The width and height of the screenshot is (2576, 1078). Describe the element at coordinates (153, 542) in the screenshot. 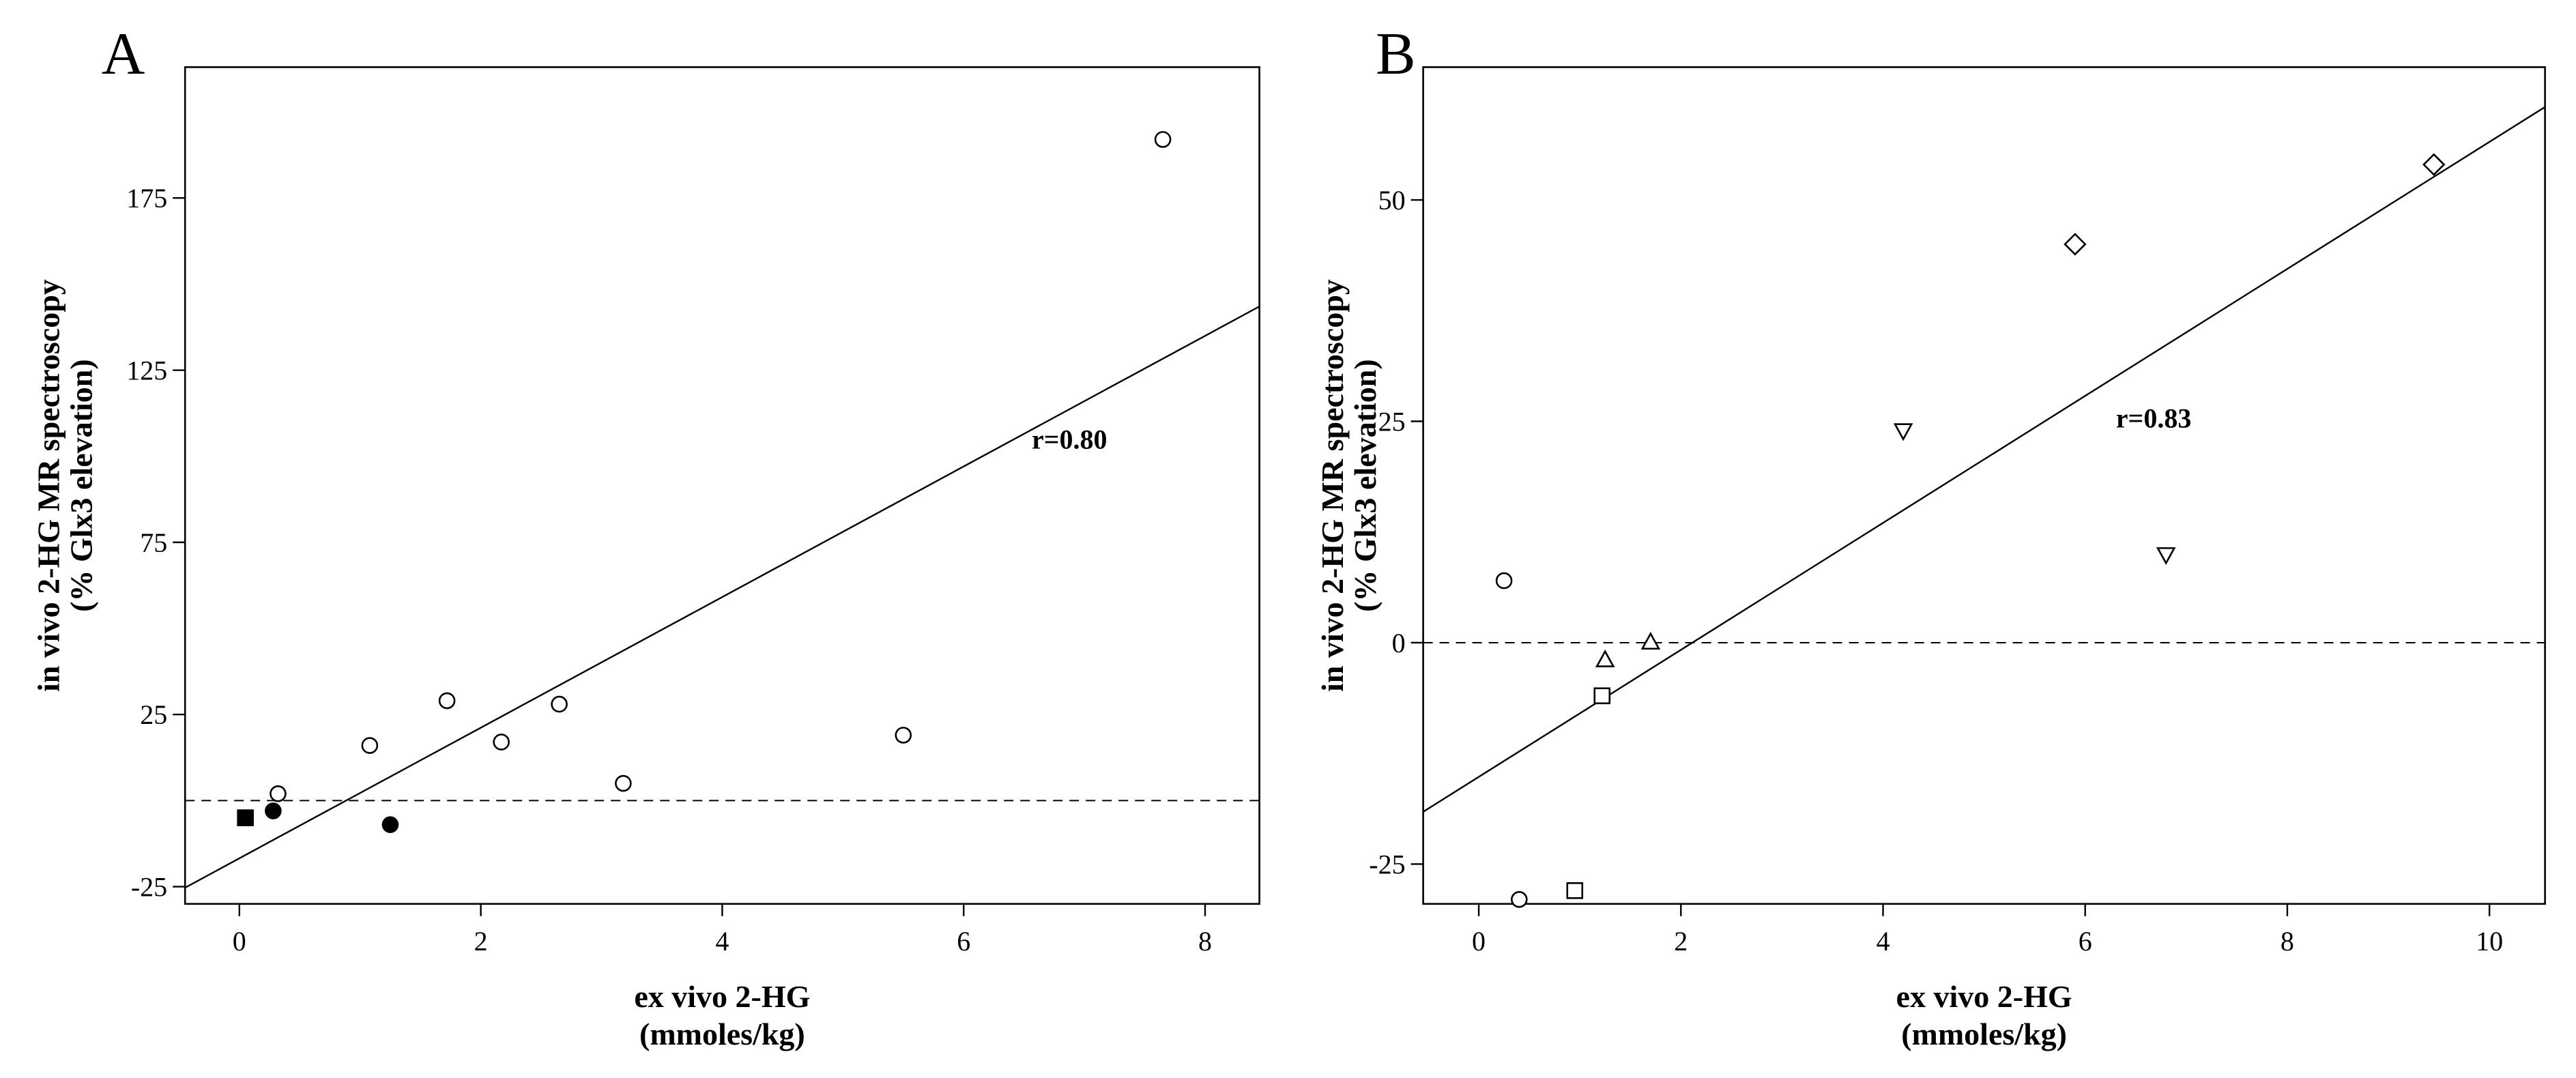

I see `y-tick-label: 75` at that location.